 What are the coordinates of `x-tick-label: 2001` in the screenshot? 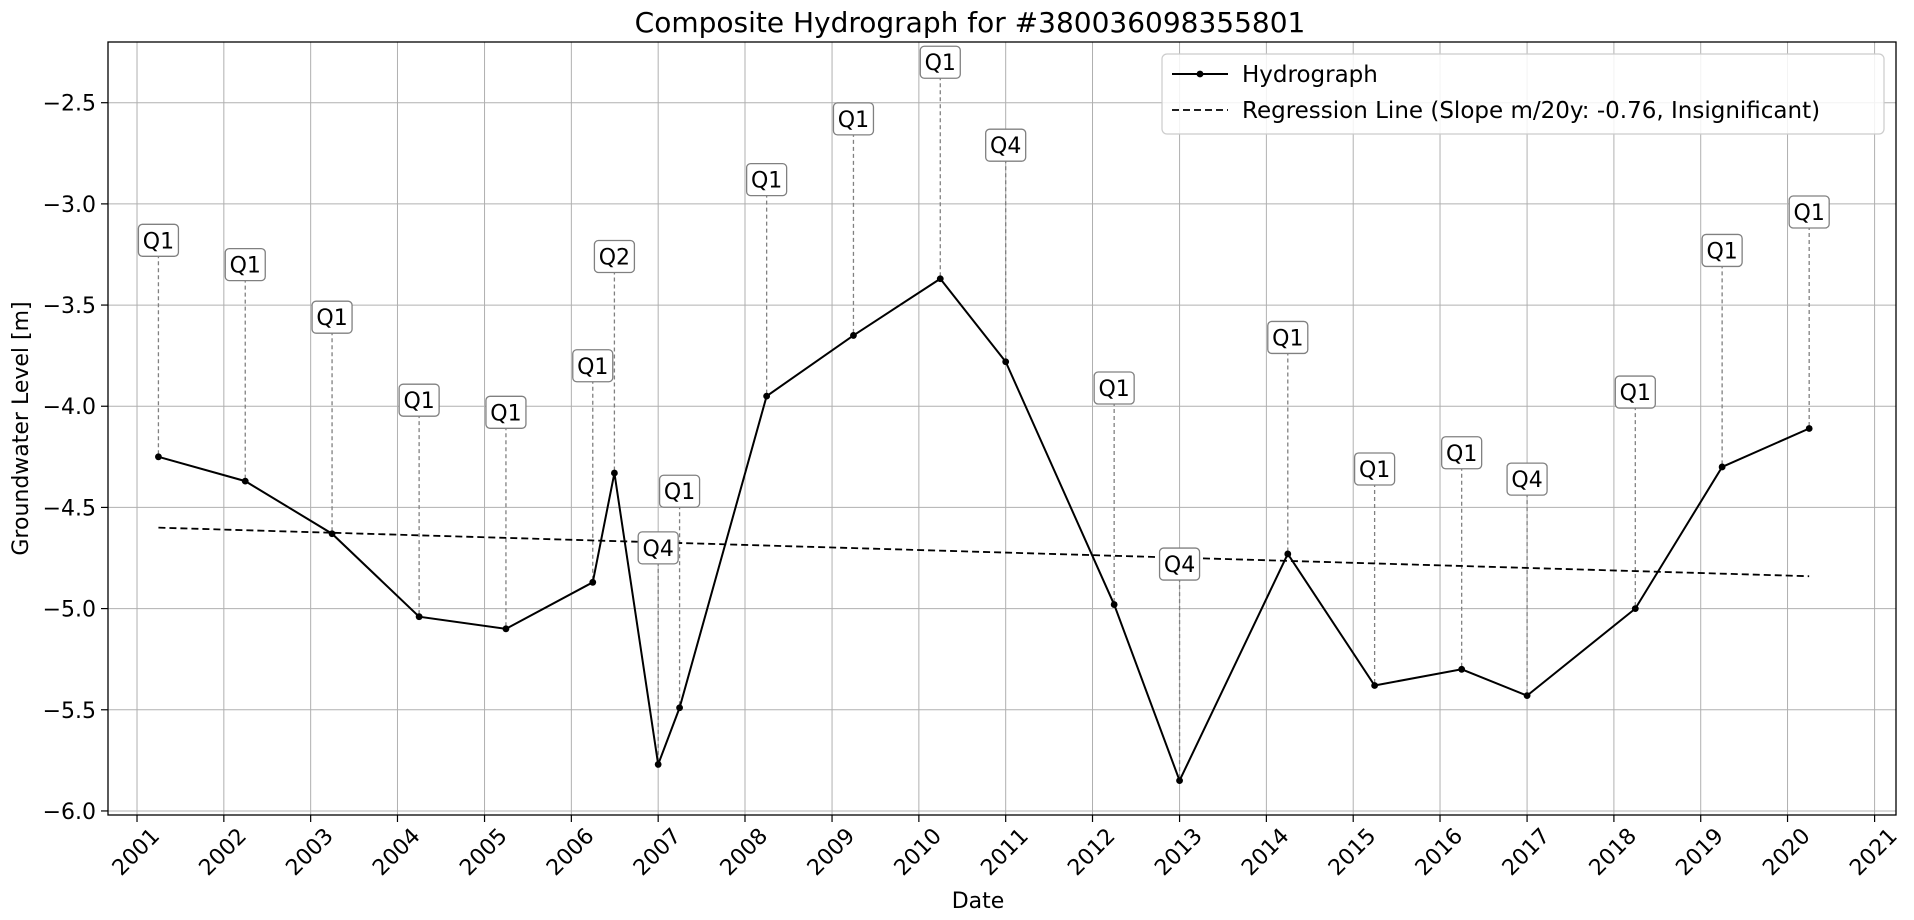 It's located at (136, 852).